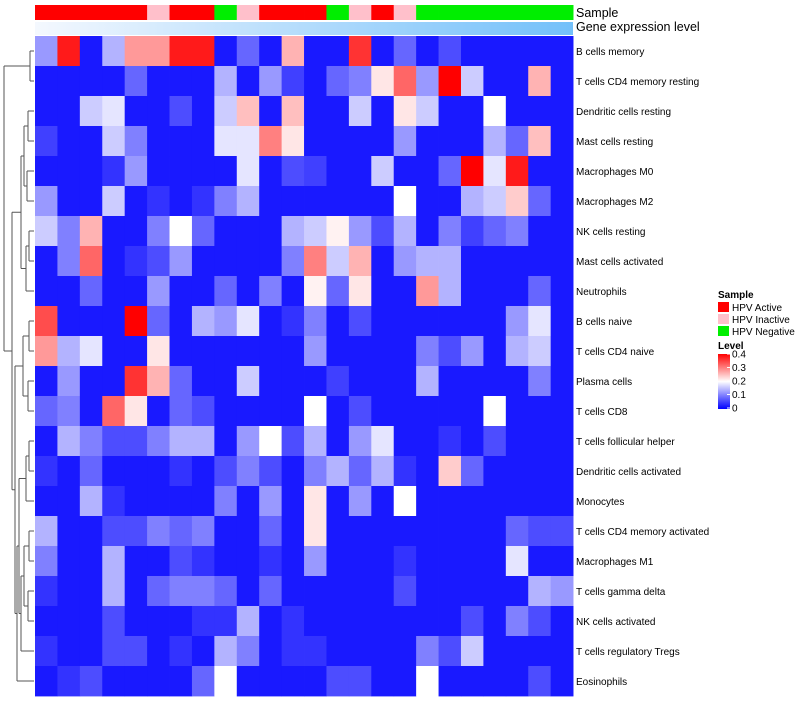 The height and width of the screenshot is (705, 800). What do you see at coordinates (601, 682) in the screenshot?
I see `row-label: Eosinophils` at bounding box center [601, 682].